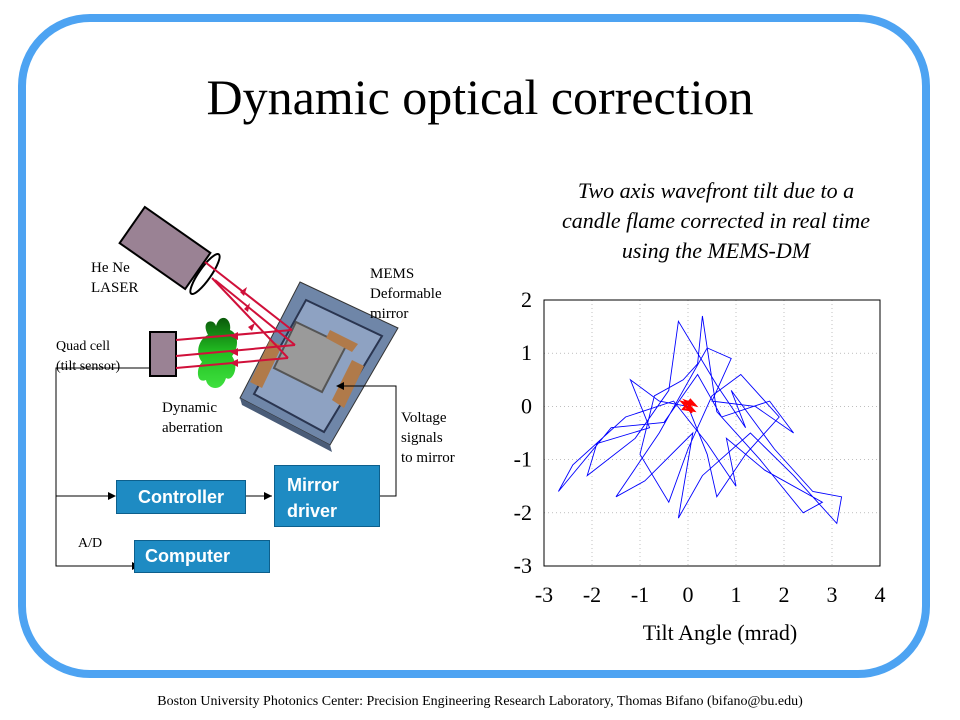  What do you see at coordinates (88, 357) in the screenshot?
I see `quad-cell-label: Quad cell (tilt sensor)` at bounding box center [88, 357].